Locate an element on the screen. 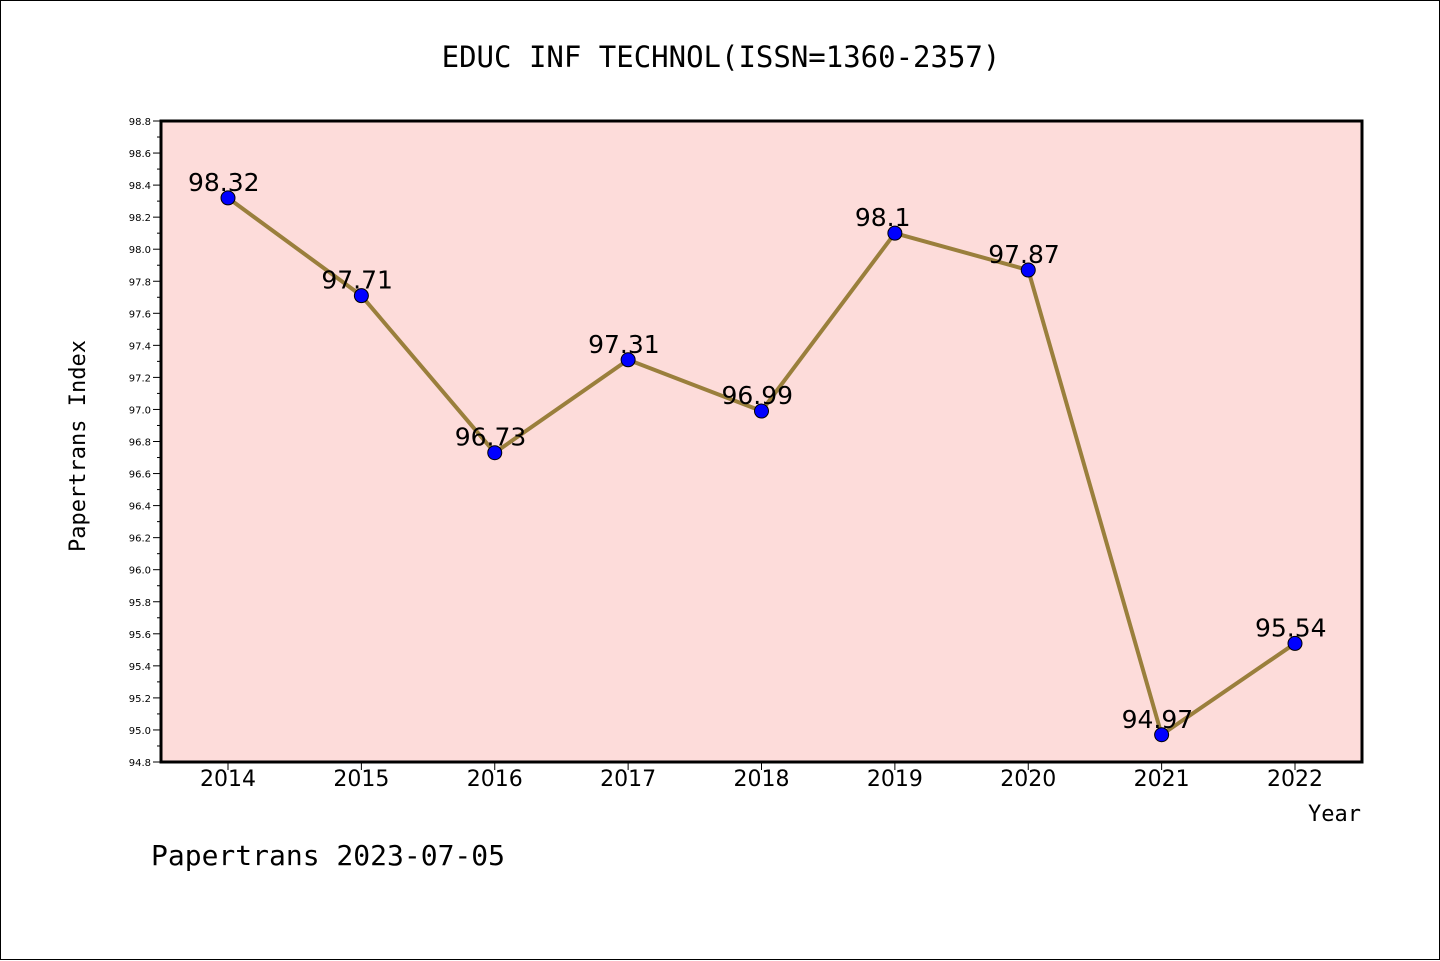 Image resolution: width=1440 pixels, height=961 pixels. x-tick-label: 2022 is located at coordinates (1295, 779).